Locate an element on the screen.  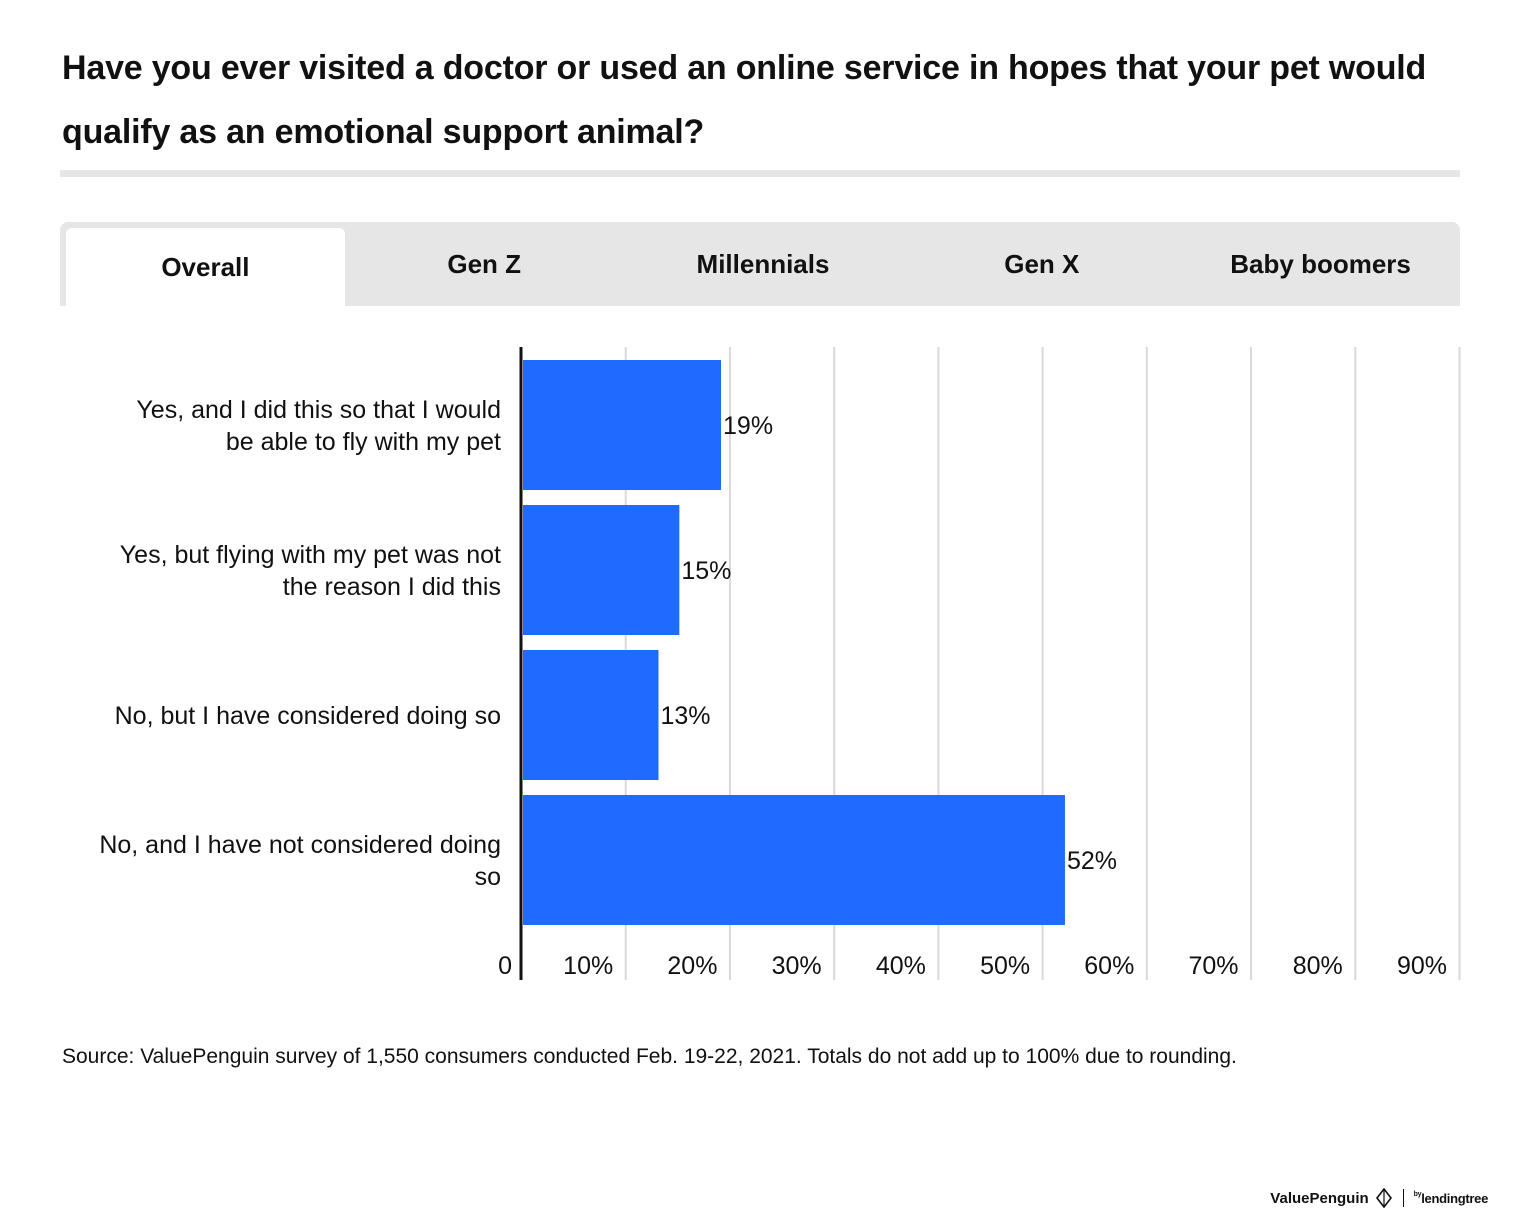
title-divider is located at coordinates (760, 173).